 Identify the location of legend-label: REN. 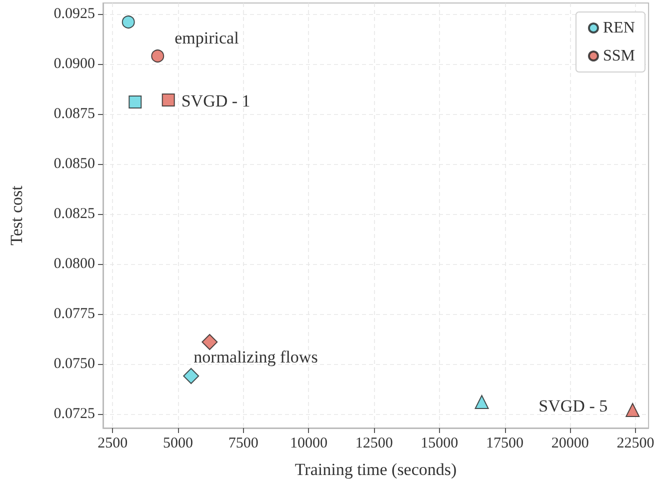
(619, 28).